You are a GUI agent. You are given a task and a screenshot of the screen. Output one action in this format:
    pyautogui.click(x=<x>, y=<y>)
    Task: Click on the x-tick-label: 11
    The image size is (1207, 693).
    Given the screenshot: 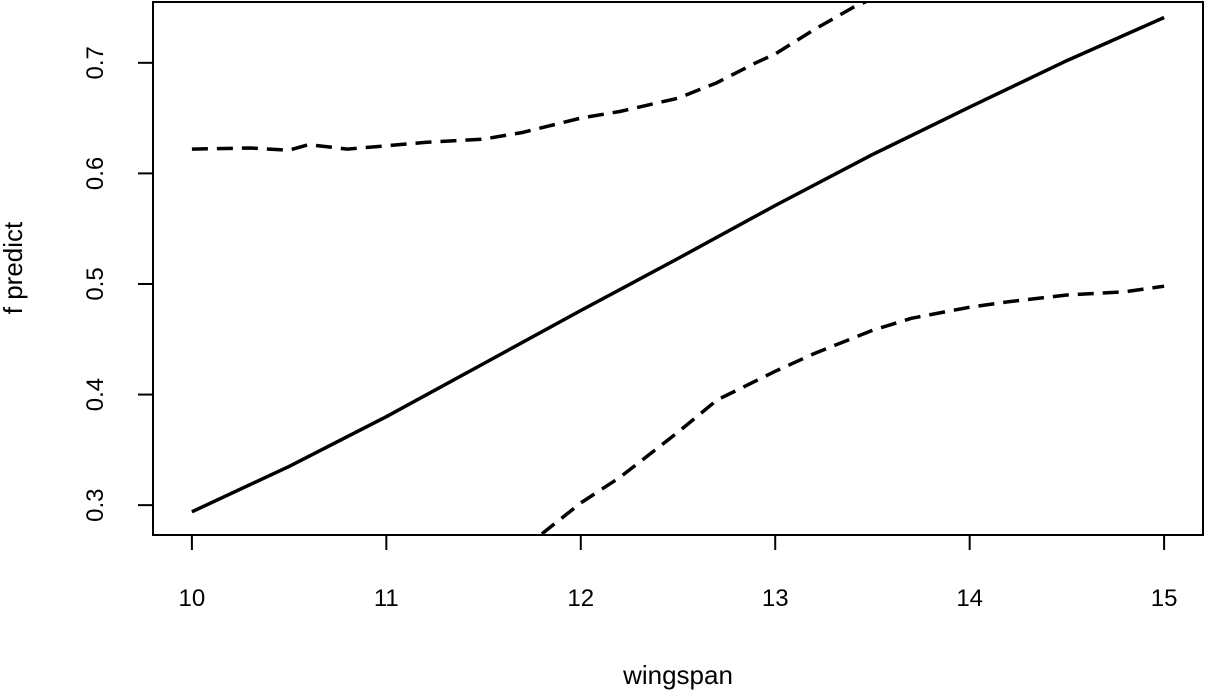 What is the action you would take?
    pyautogui.click(x=386, y=598)
    